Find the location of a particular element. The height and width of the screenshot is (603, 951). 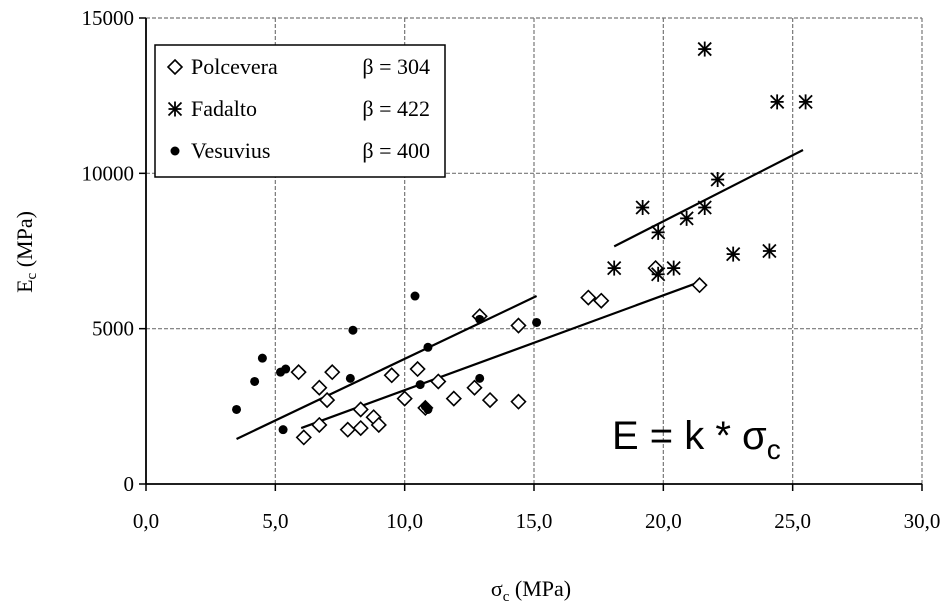

fadalto-fit-line is located at coordinates (708, 198).